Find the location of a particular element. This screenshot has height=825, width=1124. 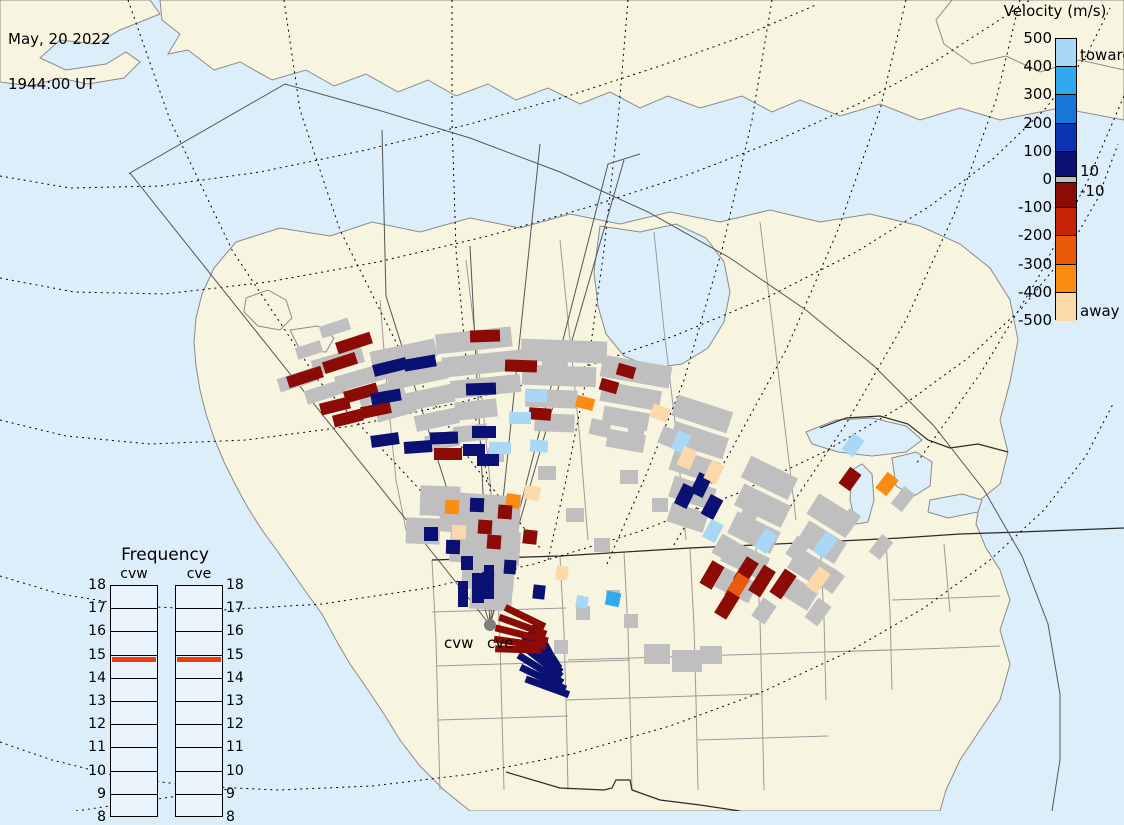

colorbar-tick-label: 400 is located at coordinates (1037, 66).